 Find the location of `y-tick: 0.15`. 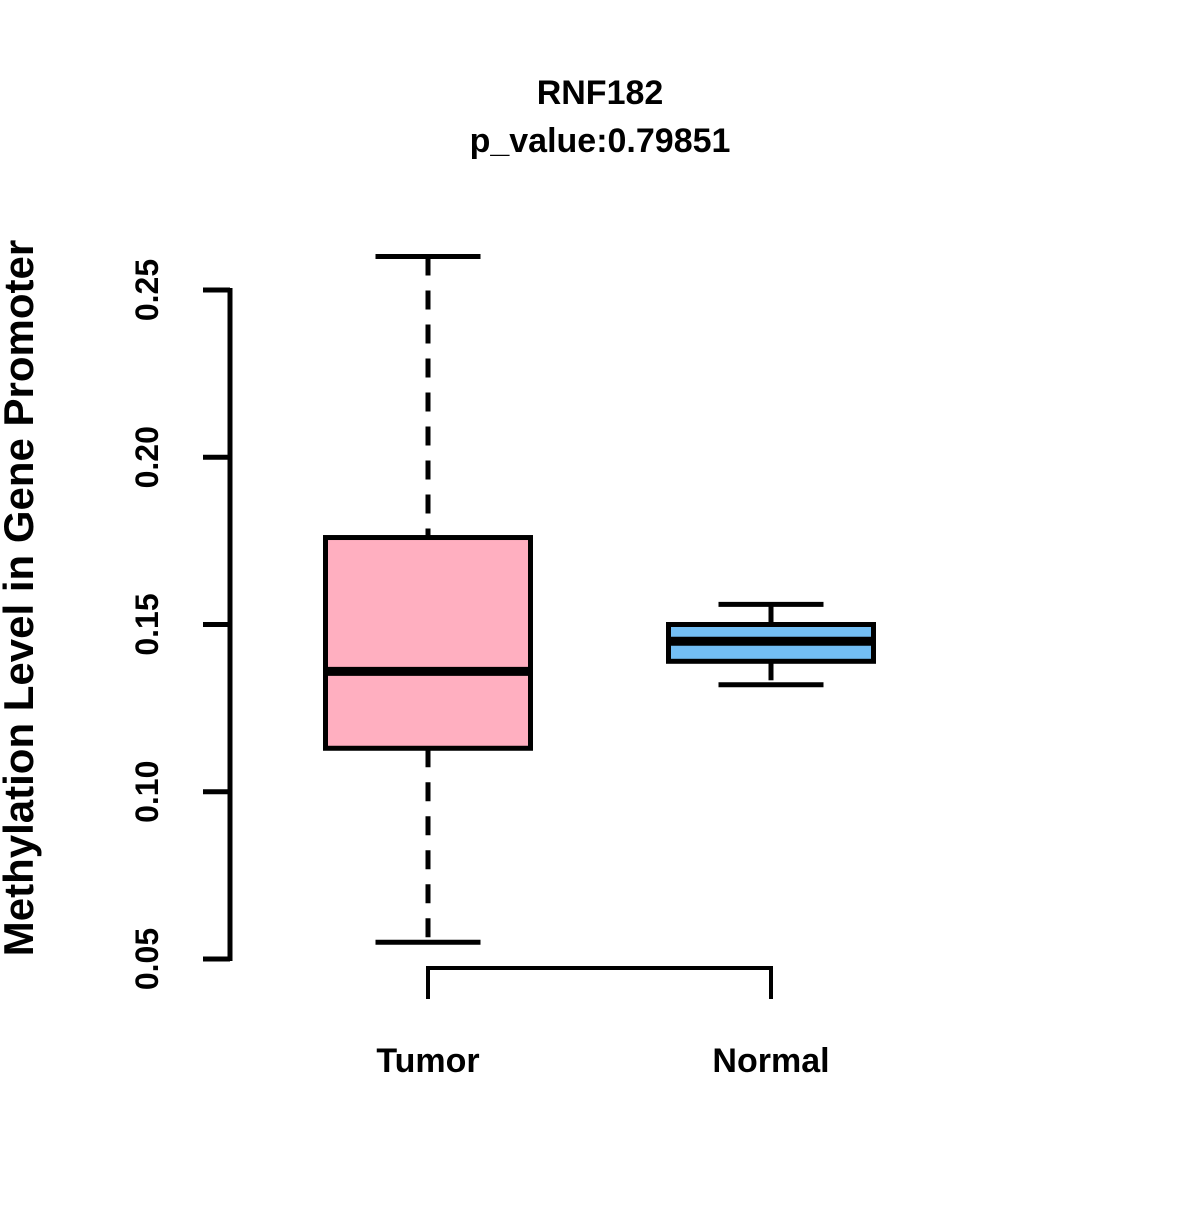

y-tick: 0.15 is located at coordinates (179, 624).